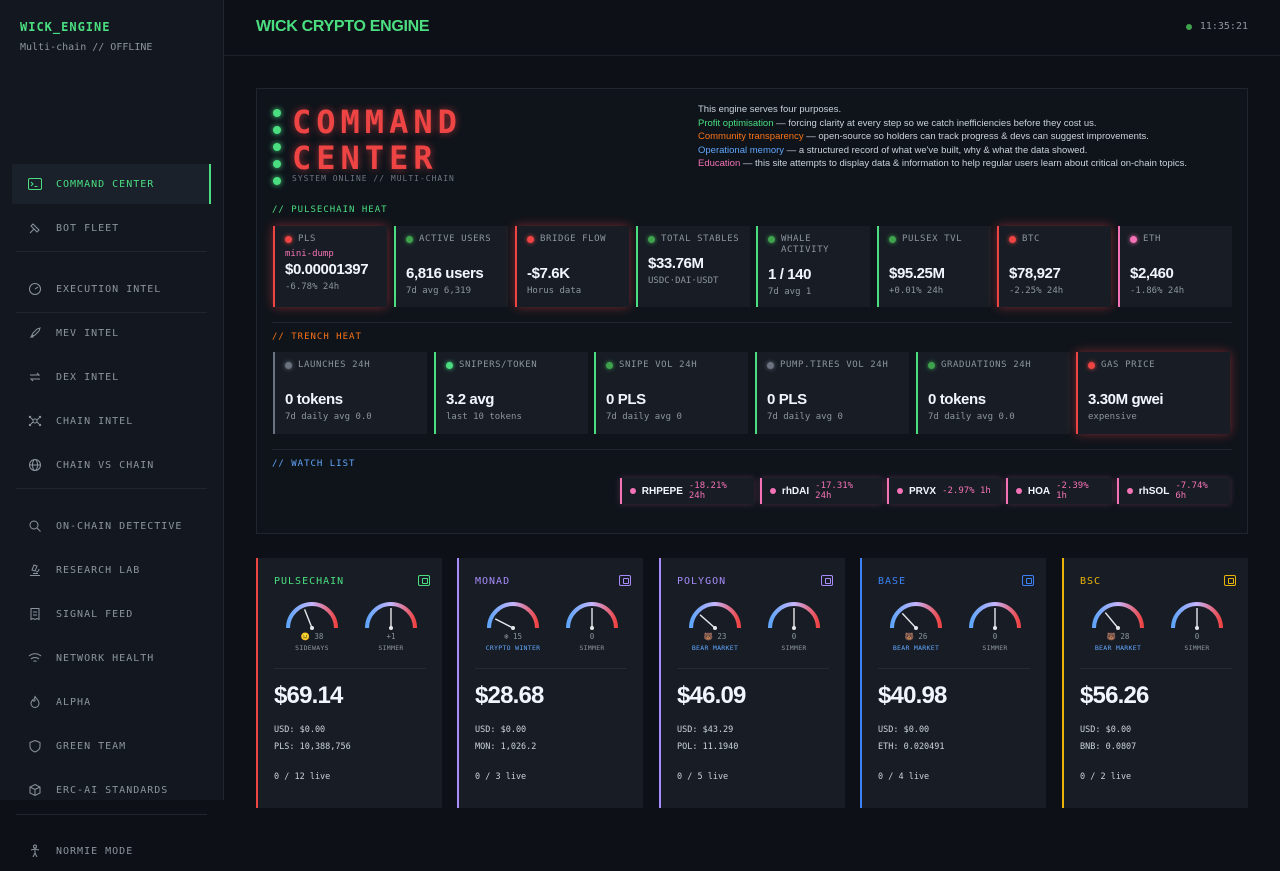  What do you see at coordinates (715, 648) in the screenshot?
I see `gauge-label: BEAR MARKET` at bounding box center [715, 648].